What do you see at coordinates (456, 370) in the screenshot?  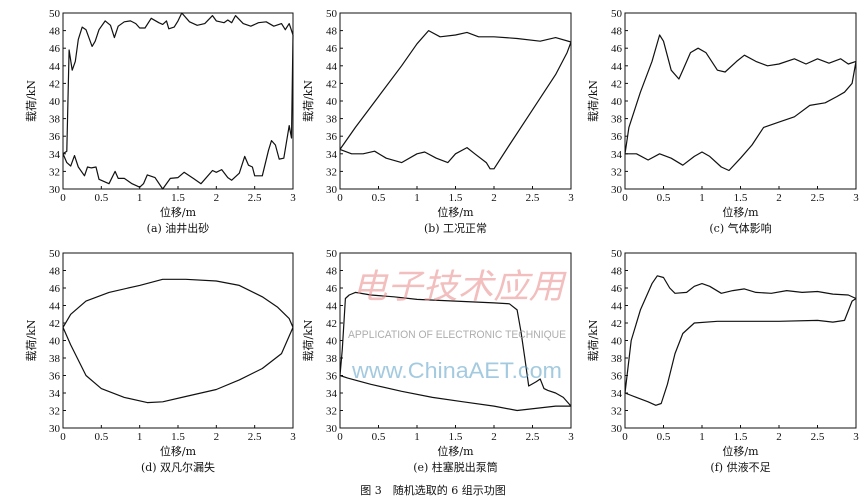 I see `watermark-url: www.ChinaAET.com` at bounding box center [456, 370].